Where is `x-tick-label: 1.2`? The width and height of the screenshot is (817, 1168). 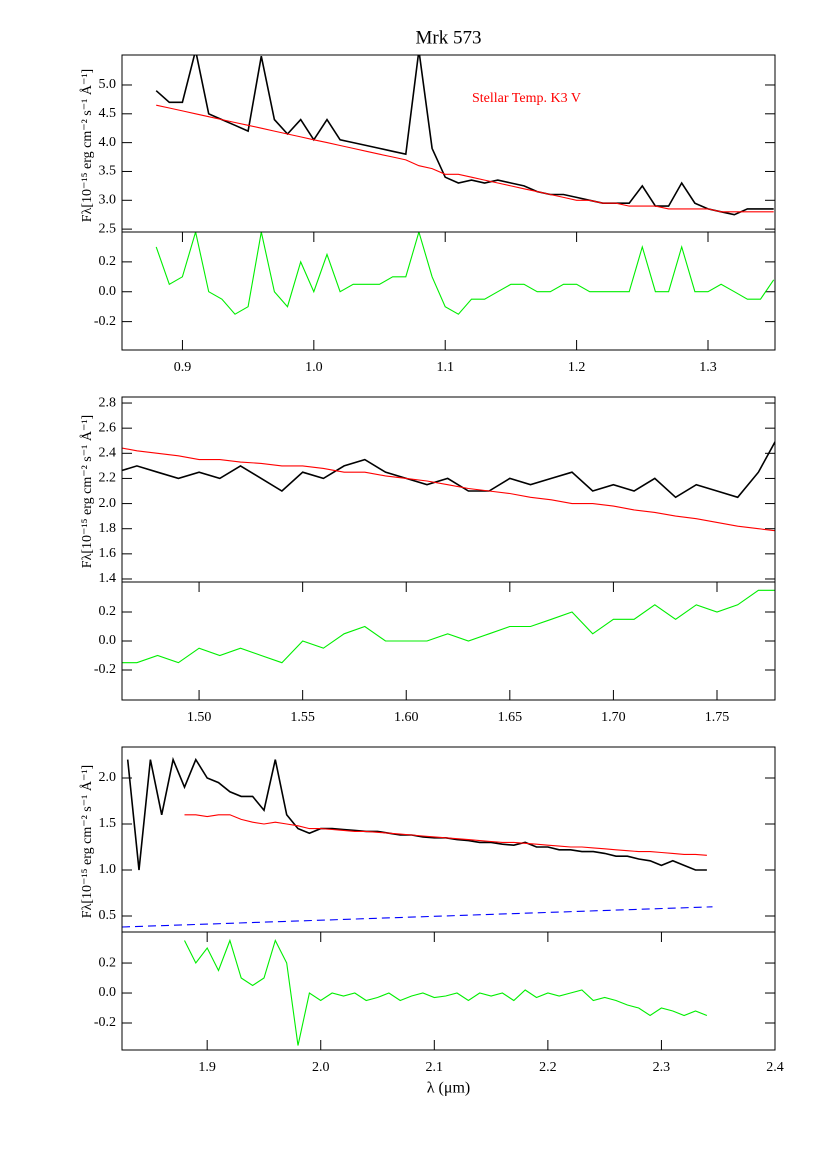 x-tick-label: 1.2 is located at coordinates (577, 367).